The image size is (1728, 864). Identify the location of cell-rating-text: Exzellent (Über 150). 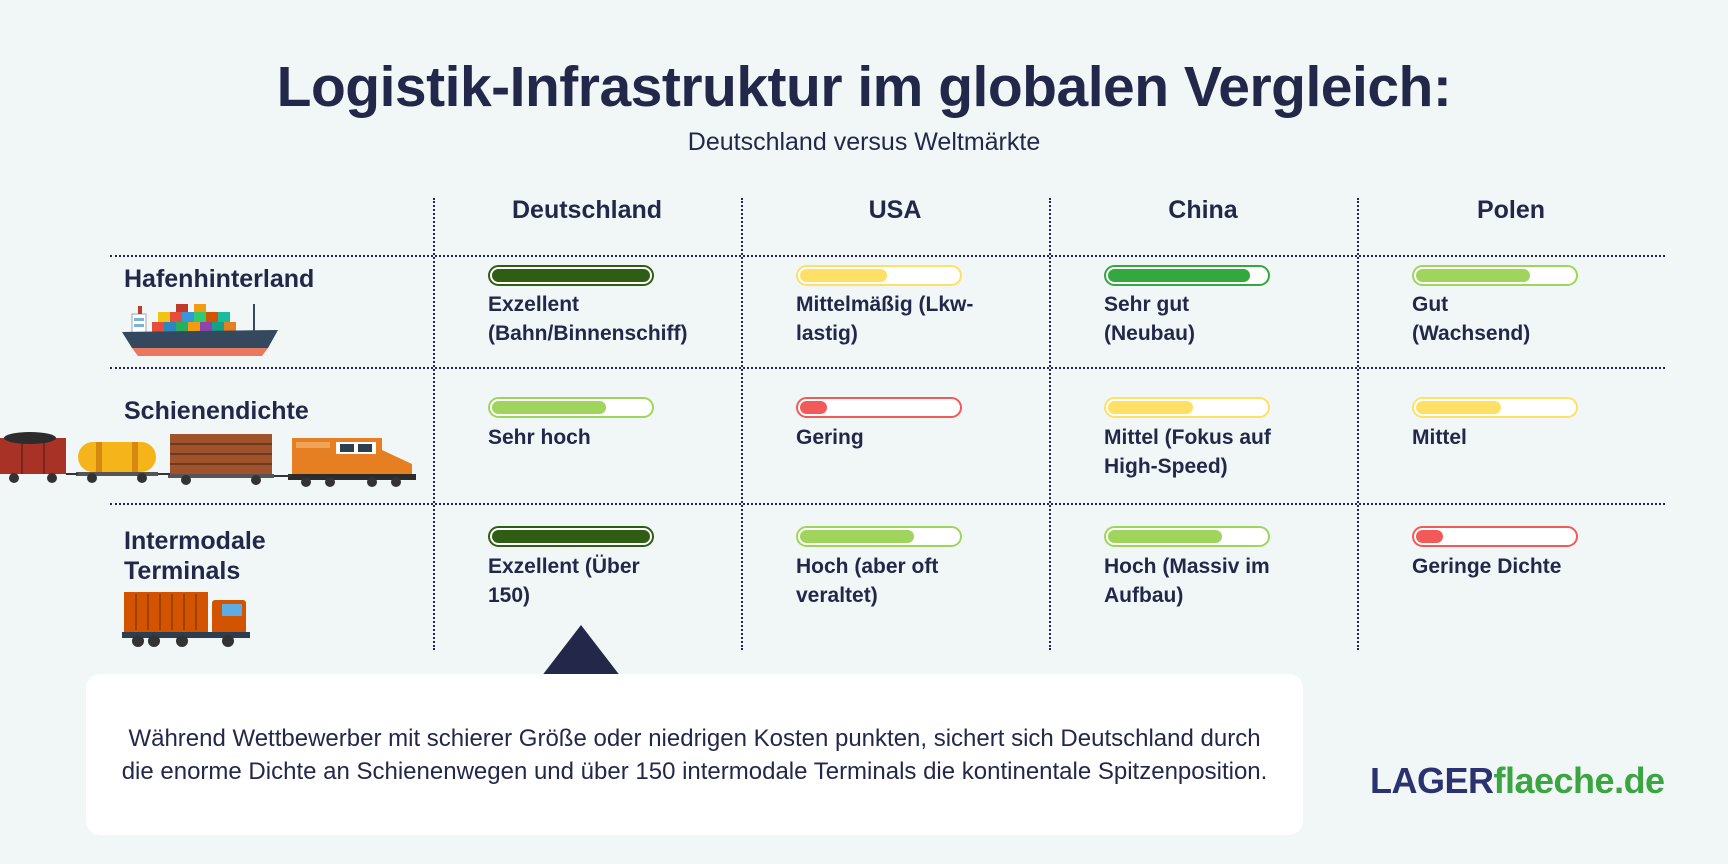
(564, 581).